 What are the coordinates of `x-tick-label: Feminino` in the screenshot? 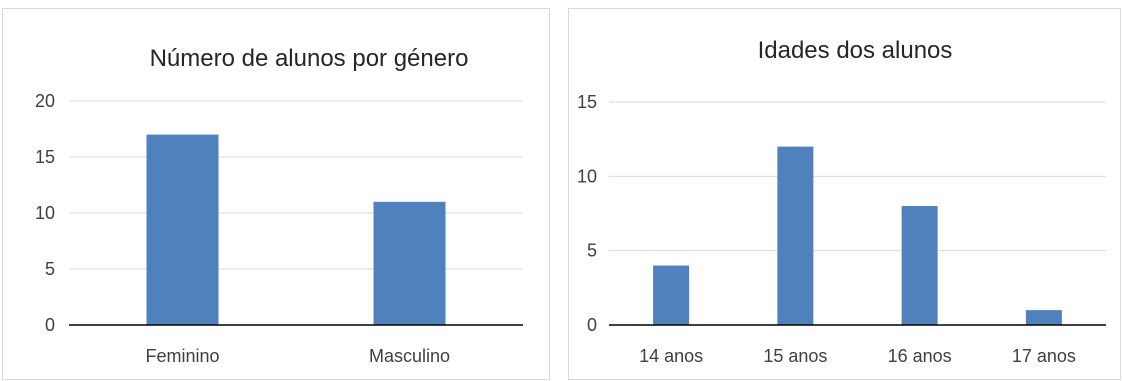 It's located at (182, 356).